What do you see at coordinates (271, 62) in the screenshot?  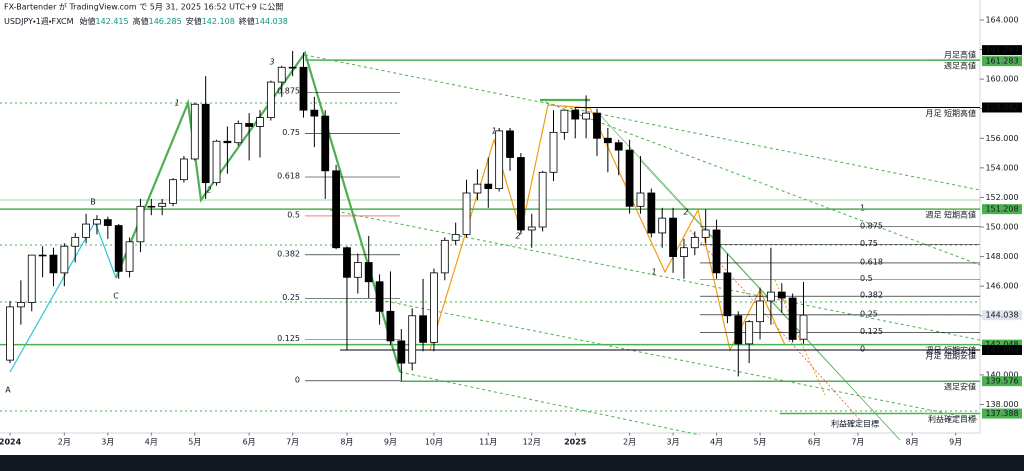 I see `wave-label: 3` at bounding box center [271, 62].